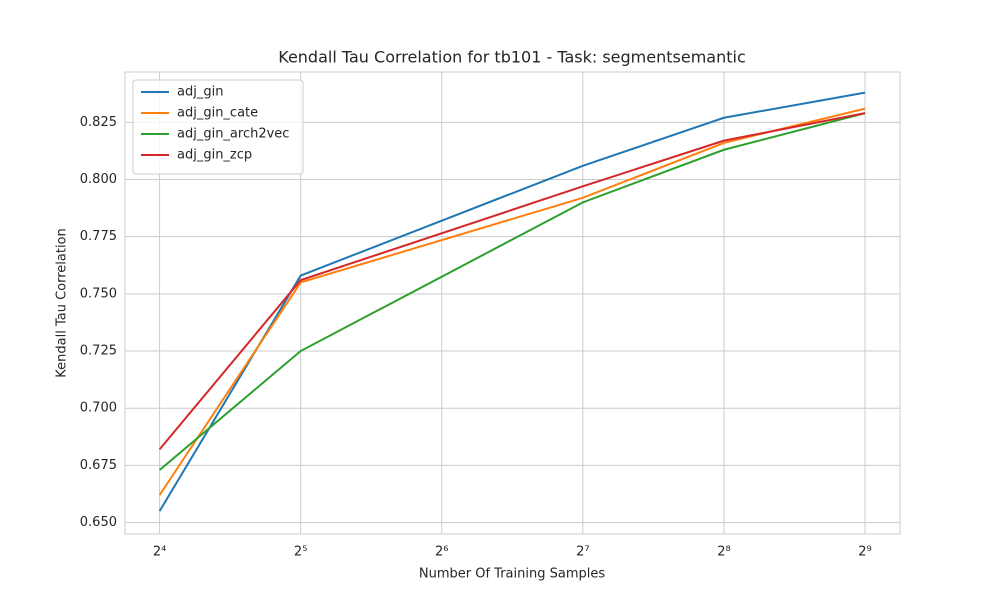 This screenshot has height=600, width=1000. I want to click on legend-label: adj_gin_cate, so click(217, 113).